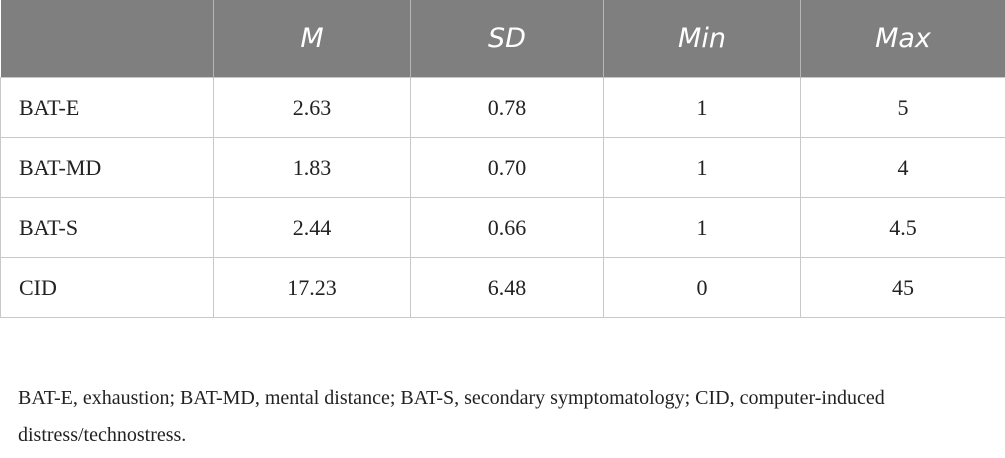 The height and width of the screenshot is (458, 1005). Describe the element at coordinates (107, 287) in the screenshot. I see `row-label: CID` at that location.